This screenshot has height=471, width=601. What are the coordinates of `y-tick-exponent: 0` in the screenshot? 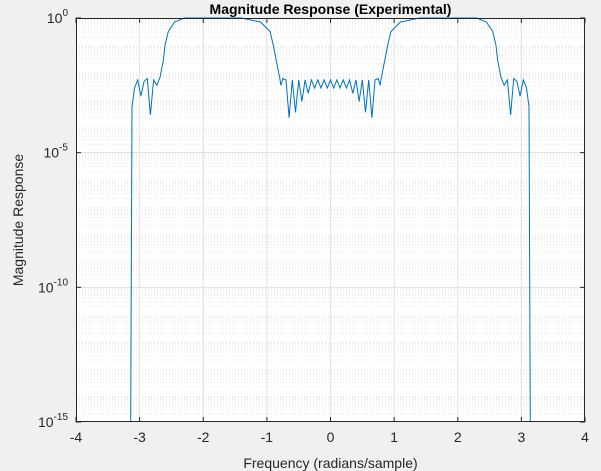 It's located at (65, 13).